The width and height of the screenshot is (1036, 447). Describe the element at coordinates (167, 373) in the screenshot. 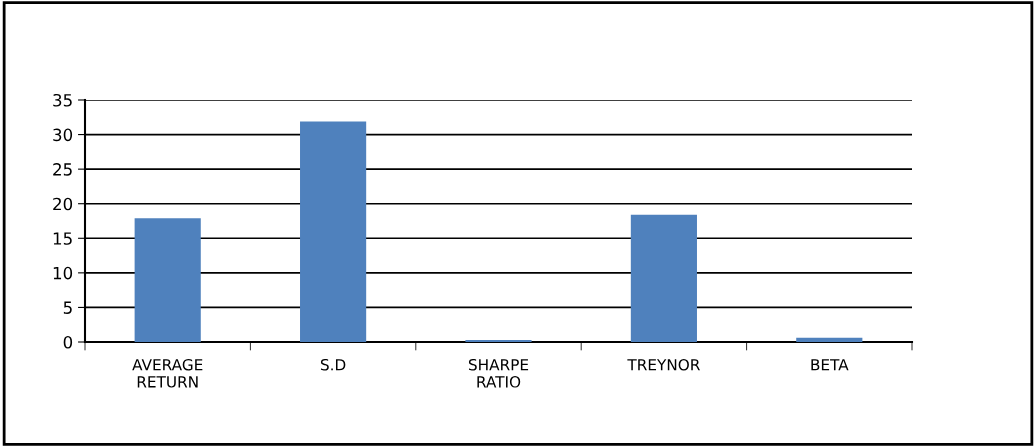

I see `x-tick-label: AVERAGE RETURN` at that location.